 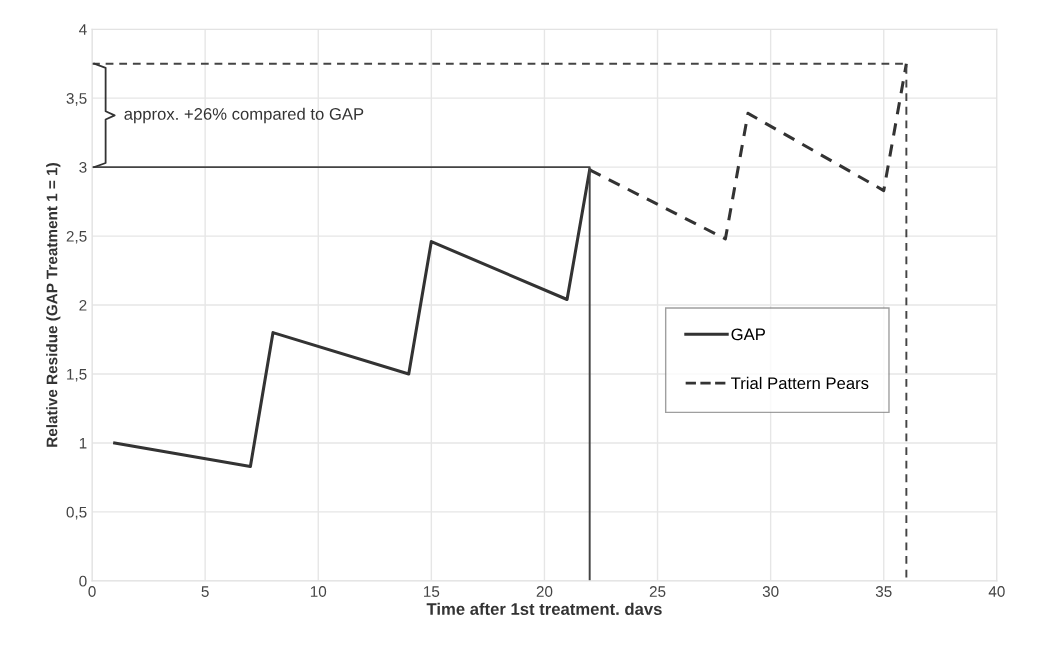 What do you see at coordinates (770, 591) in the screenshot?
I see `x-tick-label: 30` at bounding box center [770, 591].